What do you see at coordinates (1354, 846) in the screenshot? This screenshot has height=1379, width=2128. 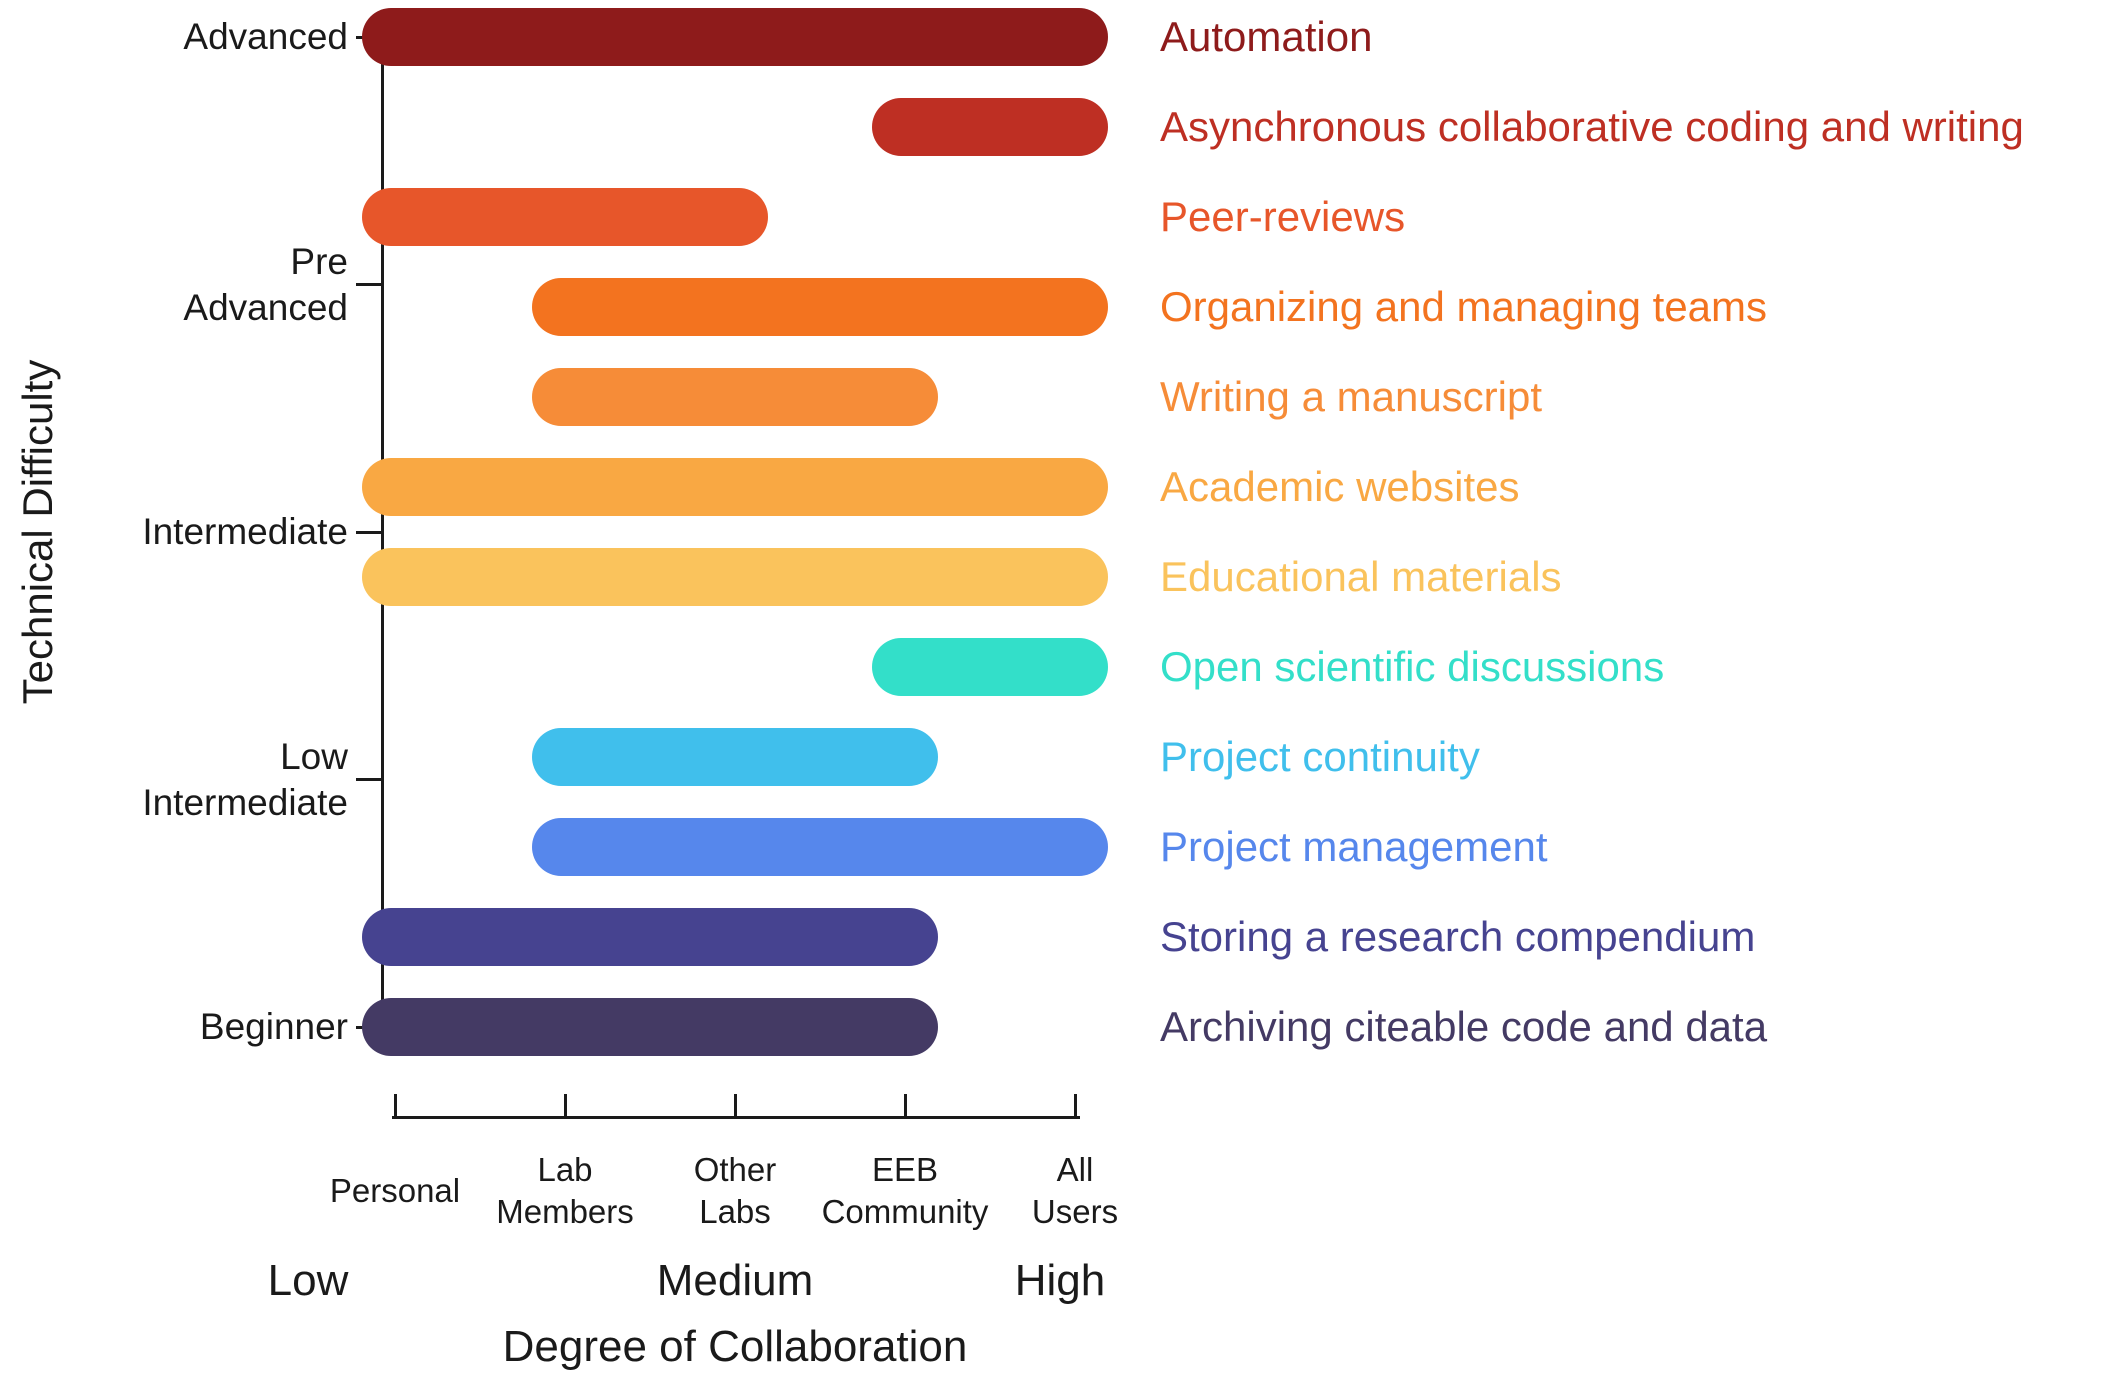 I see `series-label-project-management: Project management` at bounding box center [1354, 846].